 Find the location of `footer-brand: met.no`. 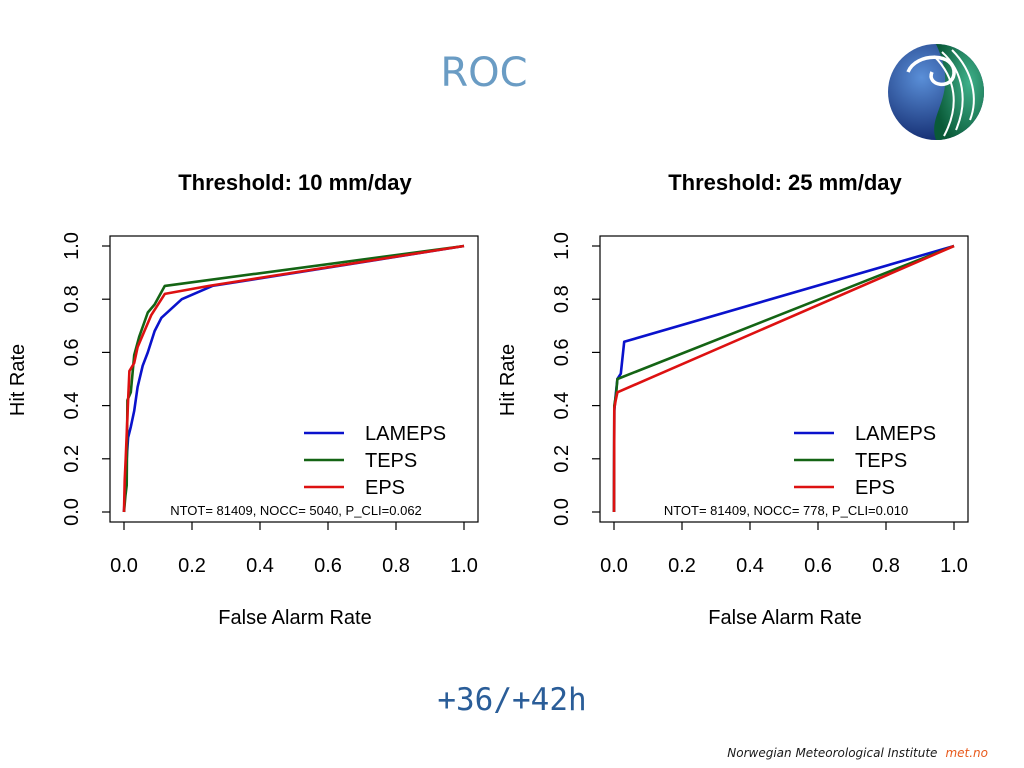

footer-brand: met.no is located at coordinates (966, 753).